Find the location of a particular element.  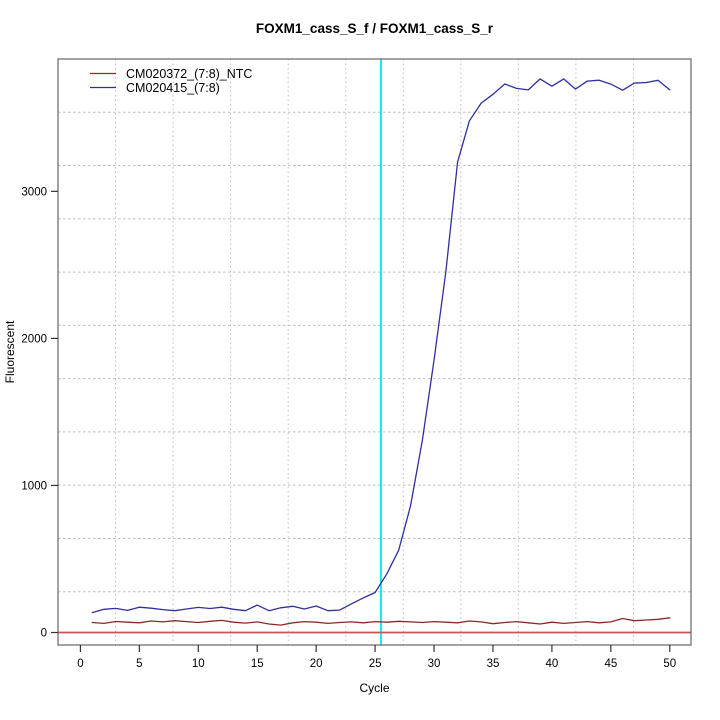

chart-title: FOXM1_cass_S_f / FOXM1_cass_S_r is located at coordinates (375, 28).